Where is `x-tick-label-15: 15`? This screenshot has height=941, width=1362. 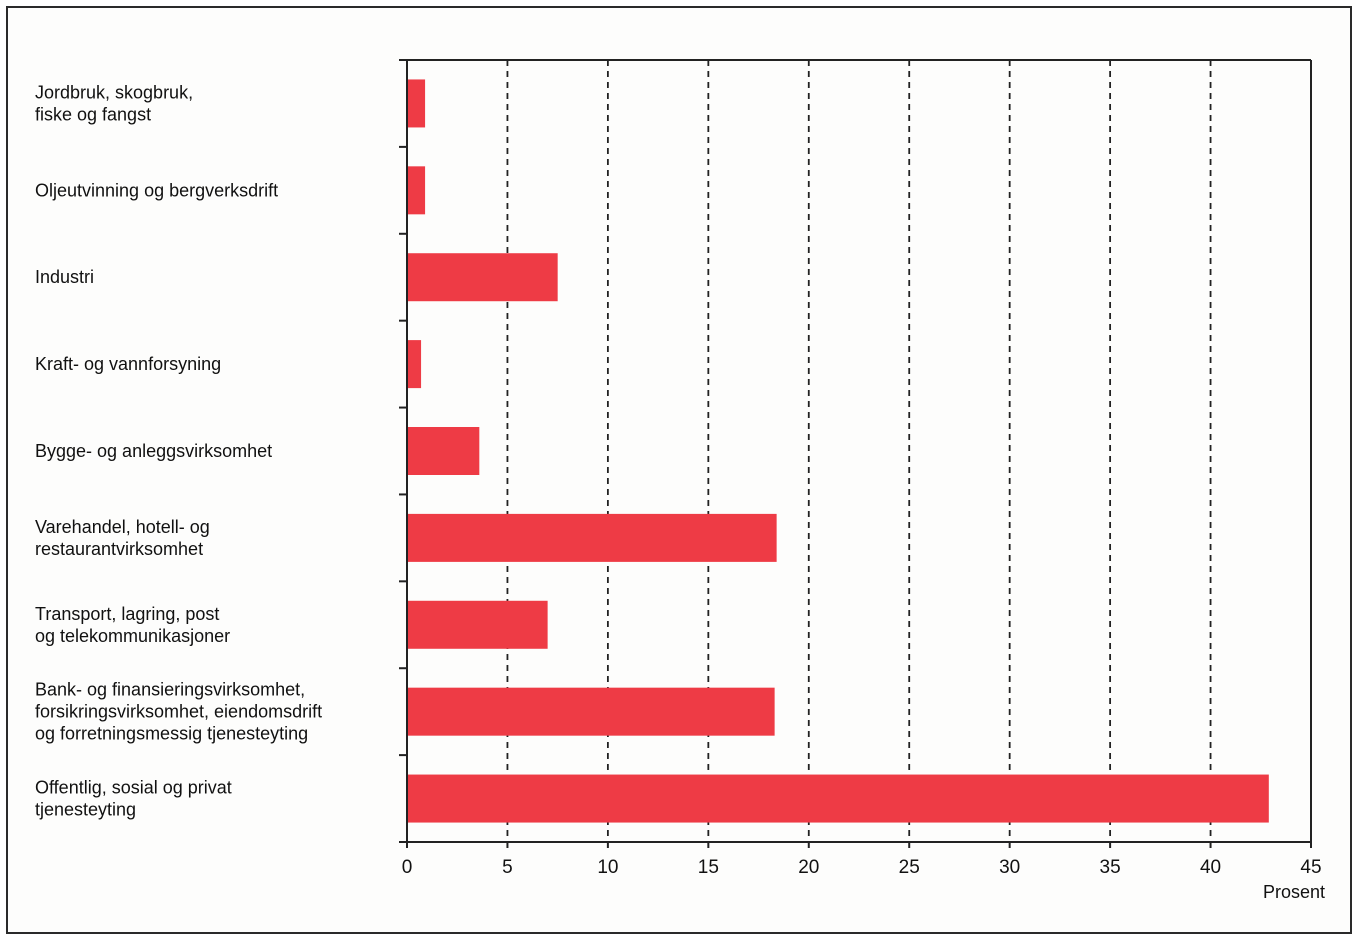 x-tick-label-15: 15 is located at coordinates (708, 867).